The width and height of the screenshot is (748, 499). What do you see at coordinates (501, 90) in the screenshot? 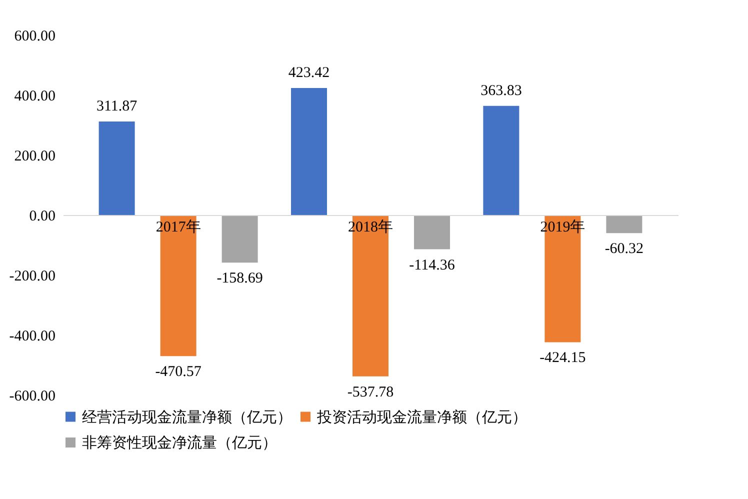
I see `data-label: 363.83` at bounding box center [501, 90].